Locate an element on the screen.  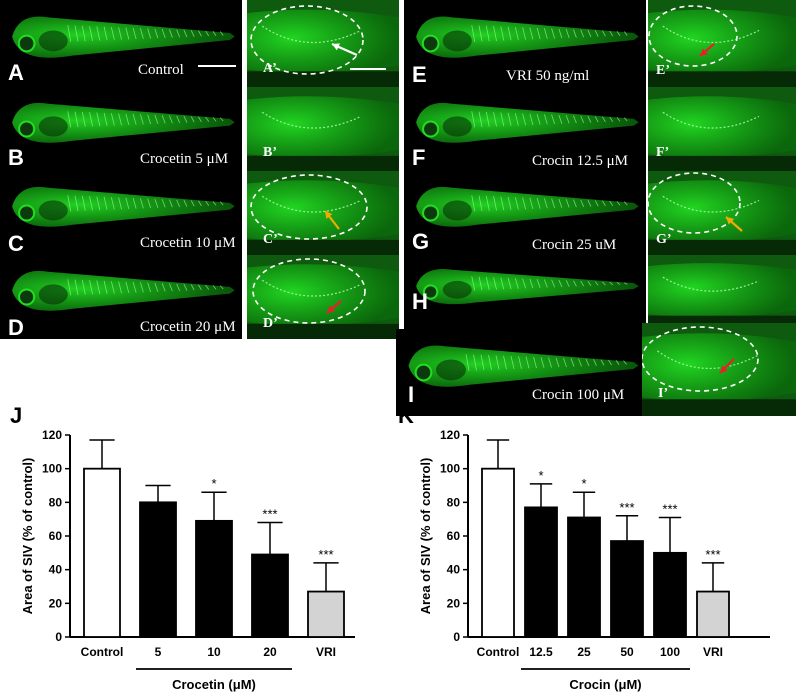
micrograph-panel-i2: I’ is located at coordinates (719, 369).